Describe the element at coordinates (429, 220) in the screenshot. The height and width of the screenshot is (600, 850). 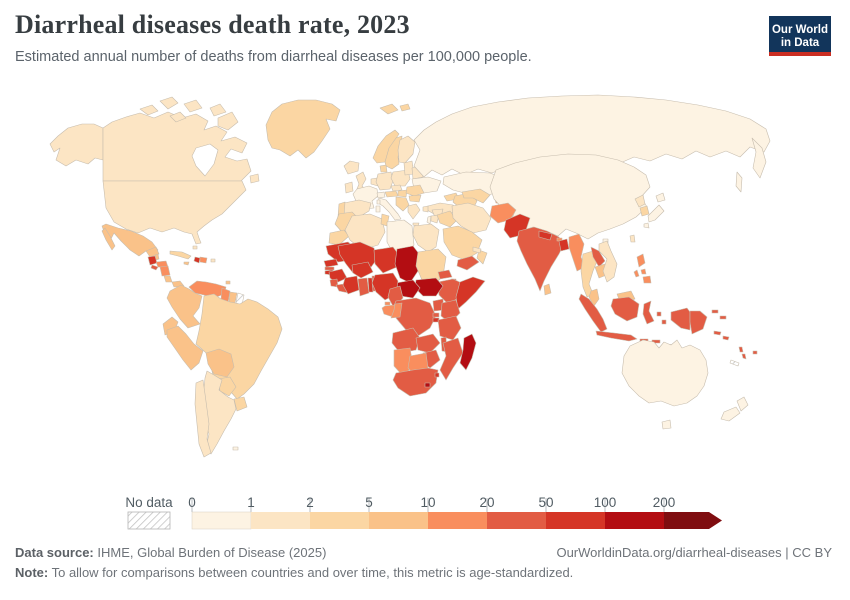
I see `country-israel` at that location.